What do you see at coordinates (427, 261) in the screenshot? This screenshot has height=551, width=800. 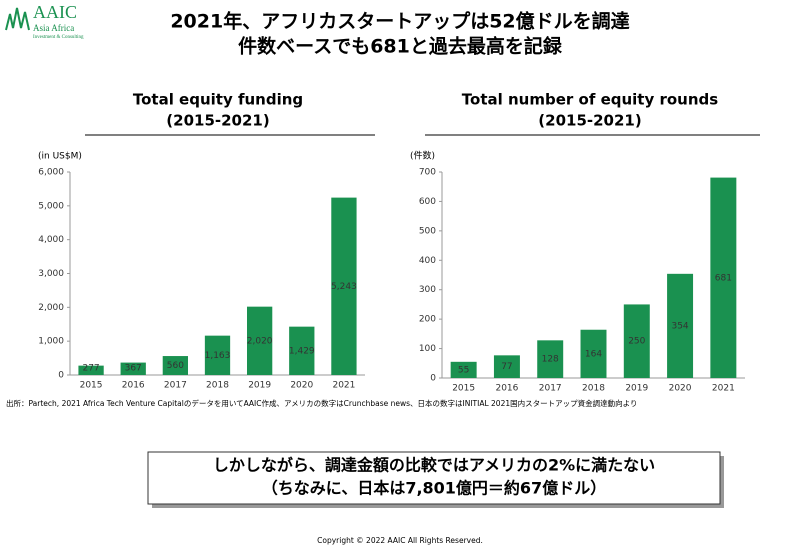 I see `y-tick-label: 400` at bounding box center [427, 261].